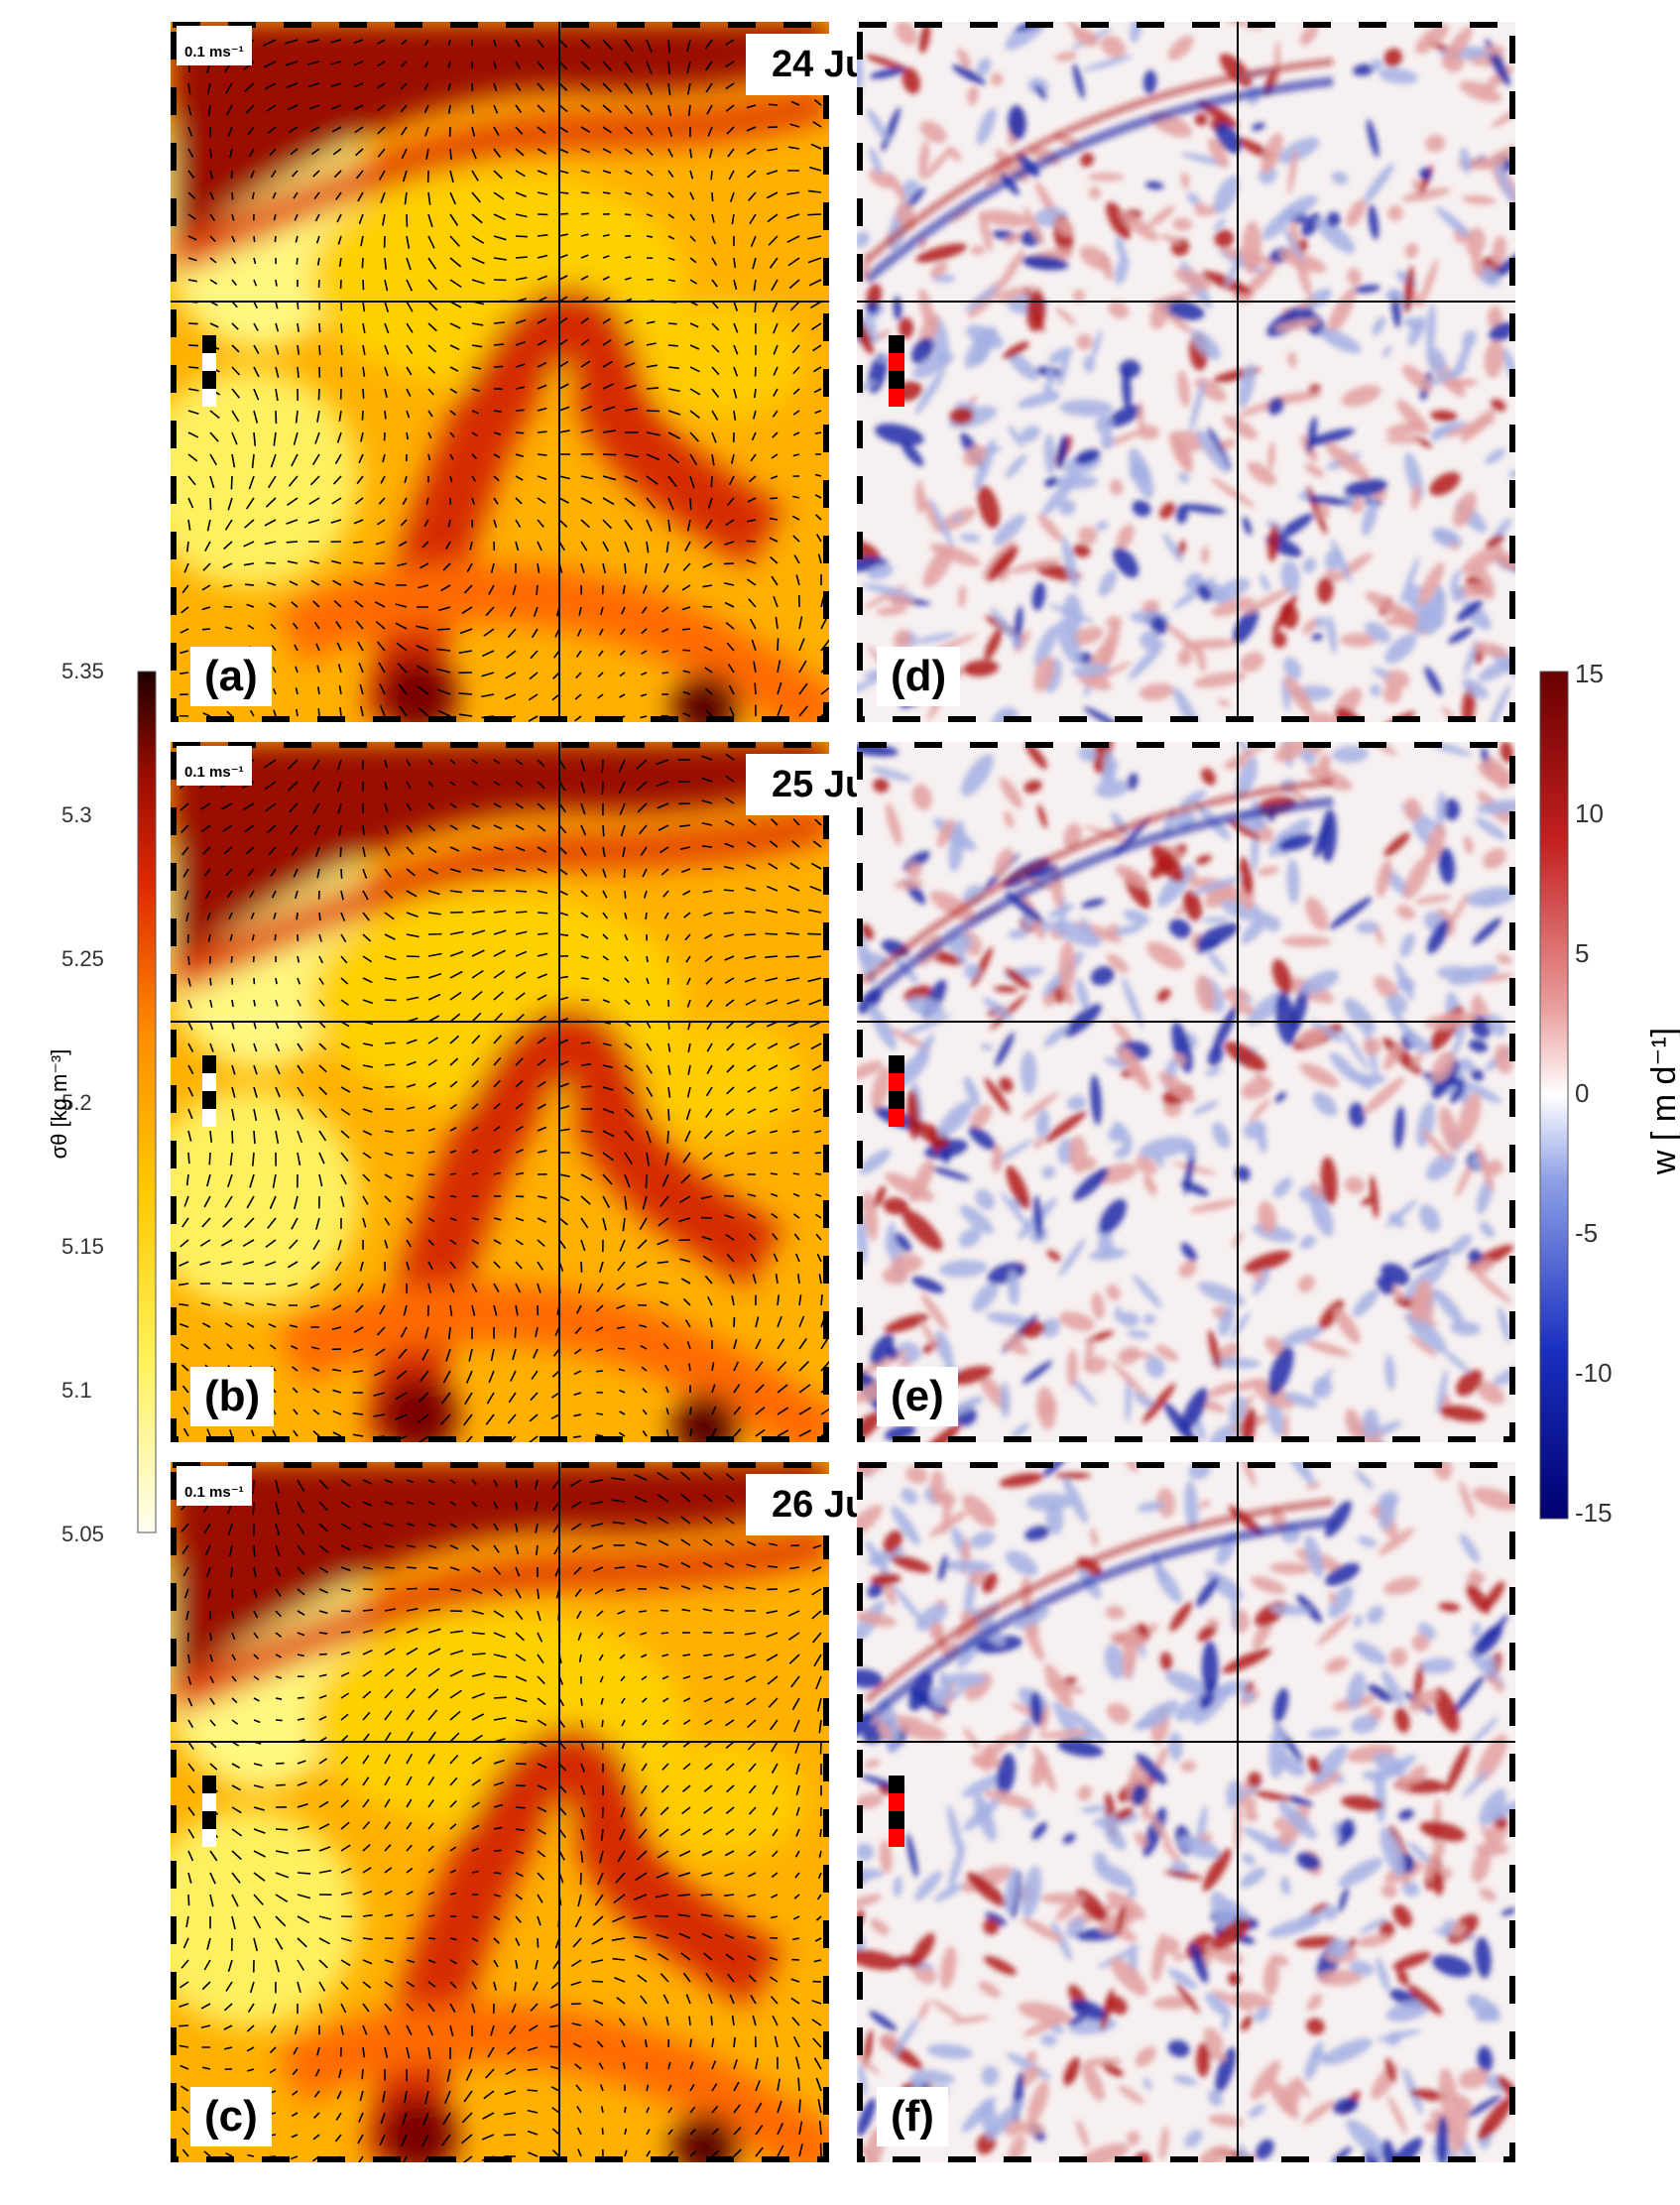 The height and width of the screenshot is (2205, 1680). What do you see at coordinates (1582, 953) in the screenshot?
I see `w-colorbar-tick: 5` at bounding box center [1582, 953].